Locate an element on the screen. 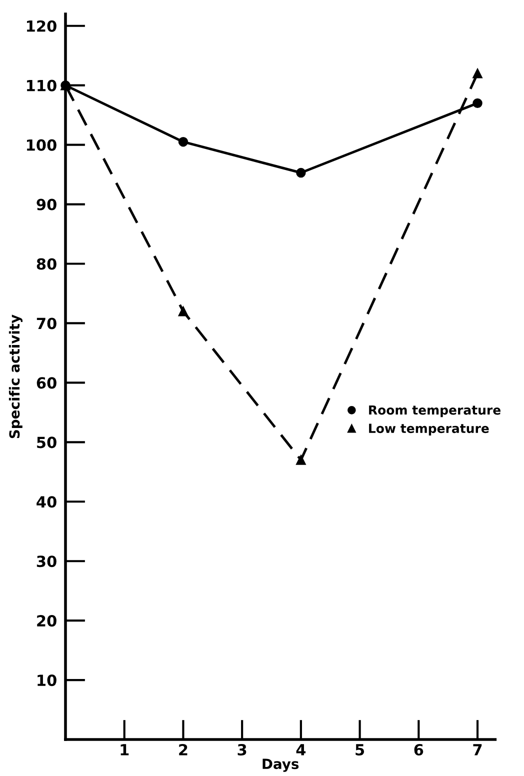  x-tick-label: 5 is located at coordinates (360, 750).